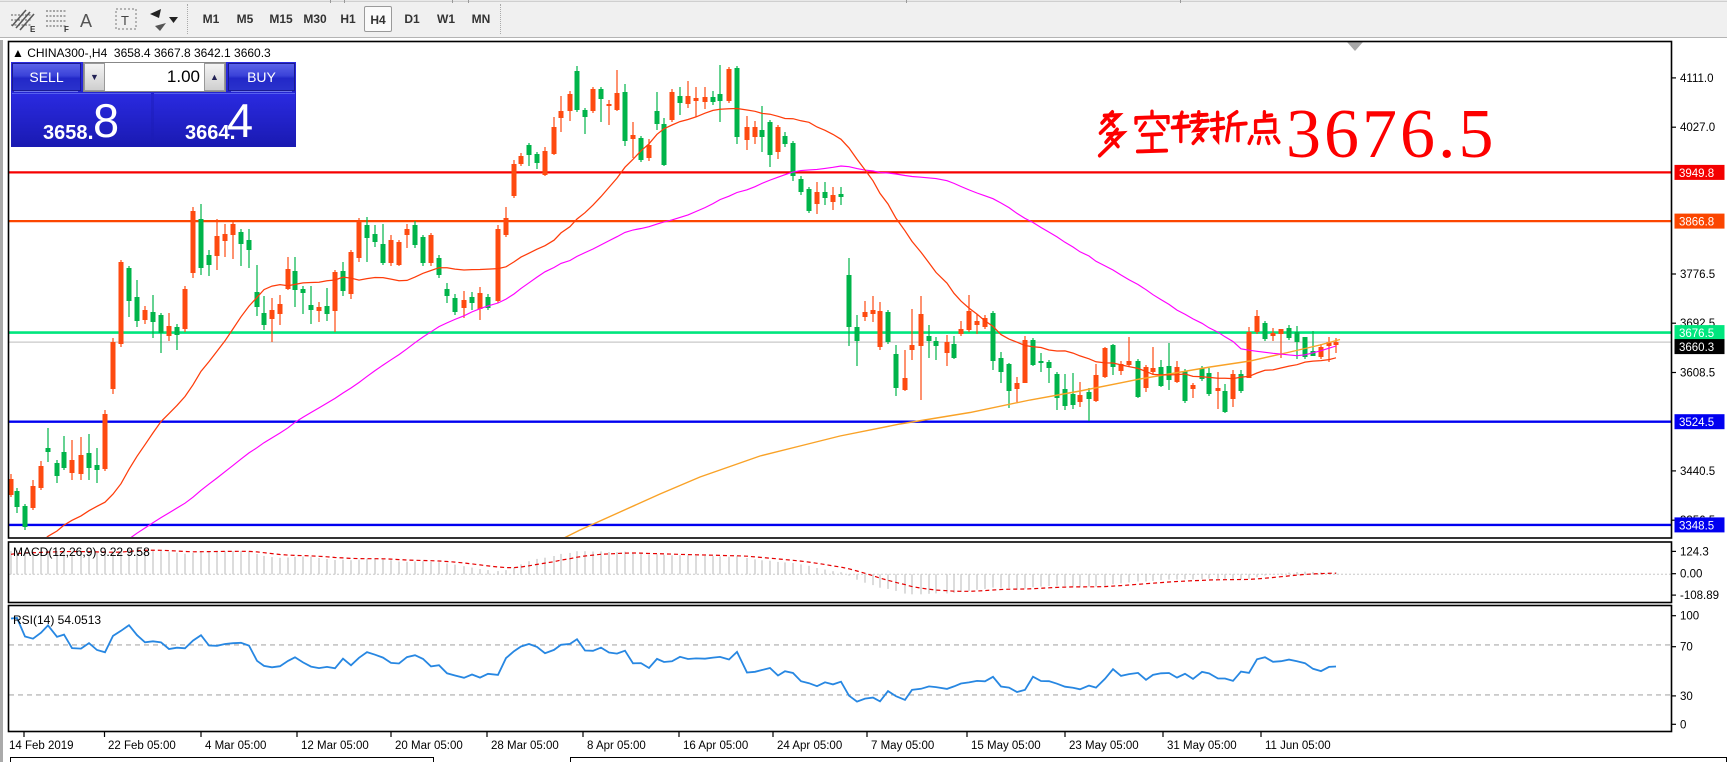 This screenshot has width=1727, height=762. What do you see at coordinates (1104, 746) in the screenshot?
I see `svg-text: 23 May 05:00` at bounding box center [1104, 746].